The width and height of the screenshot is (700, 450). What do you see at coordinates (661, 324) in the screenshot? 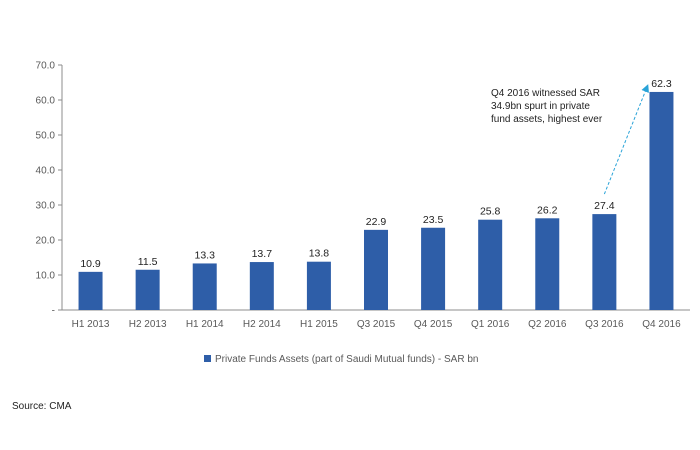
I see `x-tick-label: Q4 2016` at bounding box center [661, 324].